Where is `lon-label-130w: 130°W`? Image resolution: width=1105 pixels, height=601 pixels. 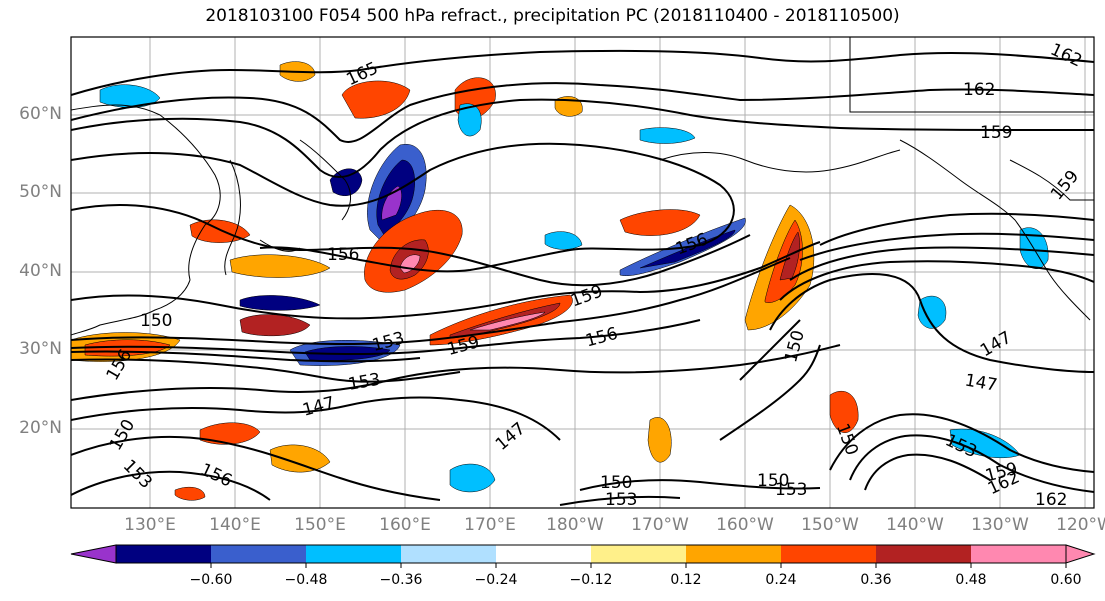 lon-label-130w: 130°W is located at coordinates (1000, 525).